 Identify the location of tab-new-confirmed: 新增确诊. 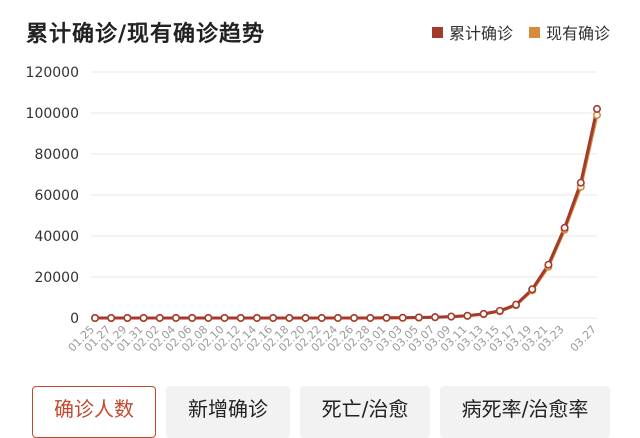
(228, 412).